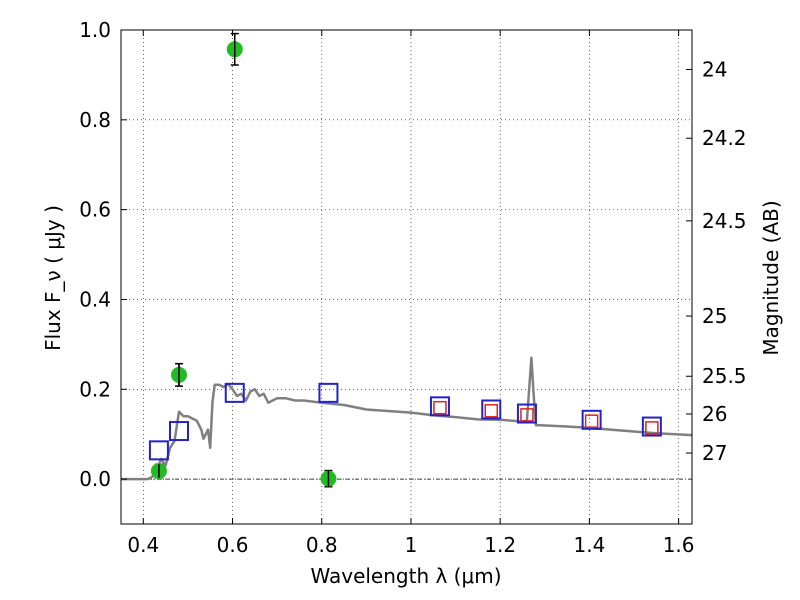  I want to click on x-axis-label: Wavelength λ (μm), so click(405, 576).